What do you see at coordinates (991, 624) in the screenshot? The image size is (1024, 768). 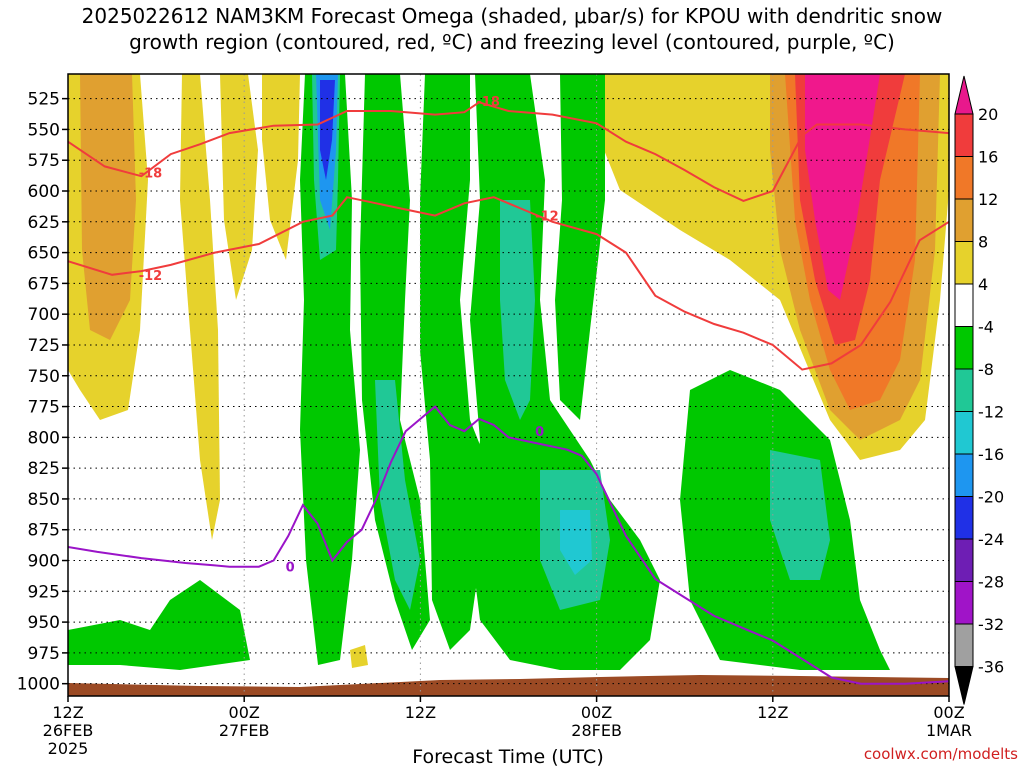 I see `colorbar-label: -32` at bounding box center [991, 624].